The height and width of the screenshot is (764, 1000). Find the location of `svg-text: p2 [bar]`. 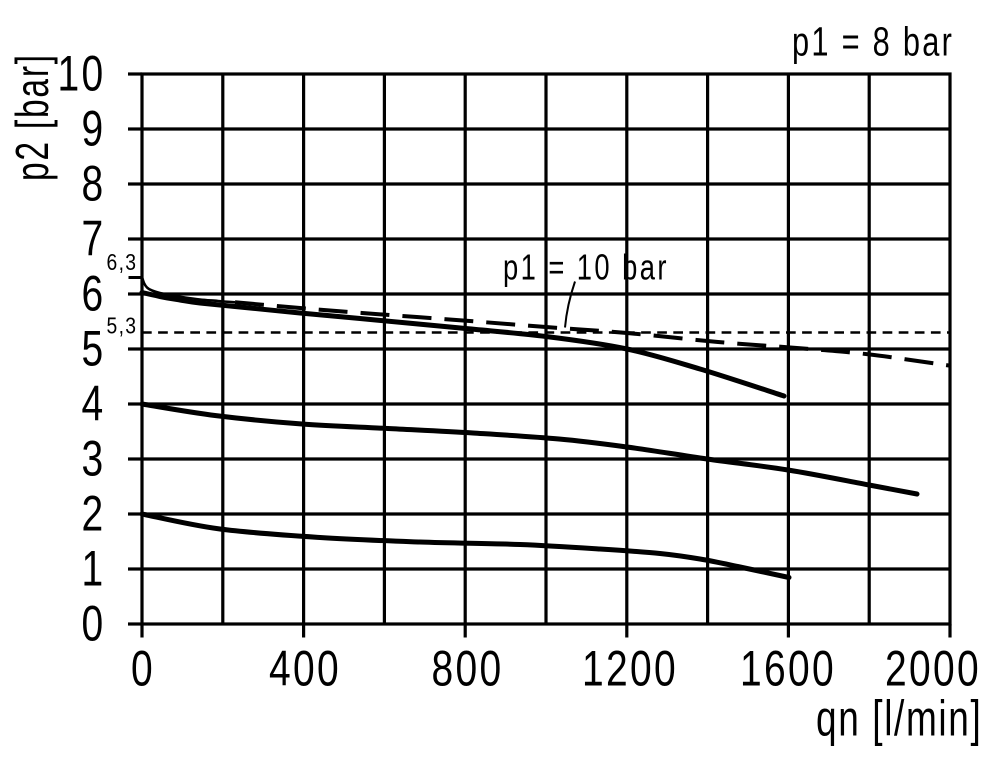

svg-text: p2 [bar] is located at coordinates (32, 117).